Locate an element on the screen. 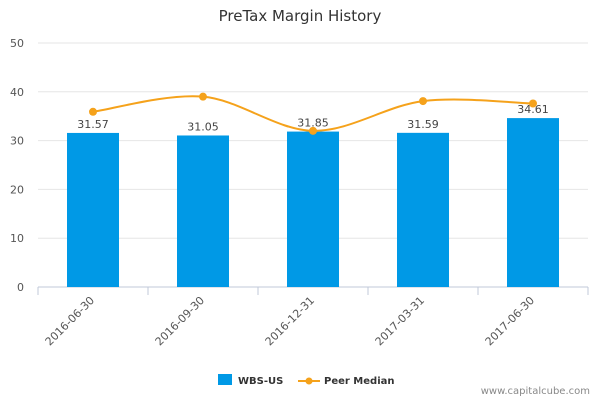 This screenshot has width=600, height=400. legend: WBS-US Peer Median is located at coordinates (306, 380).